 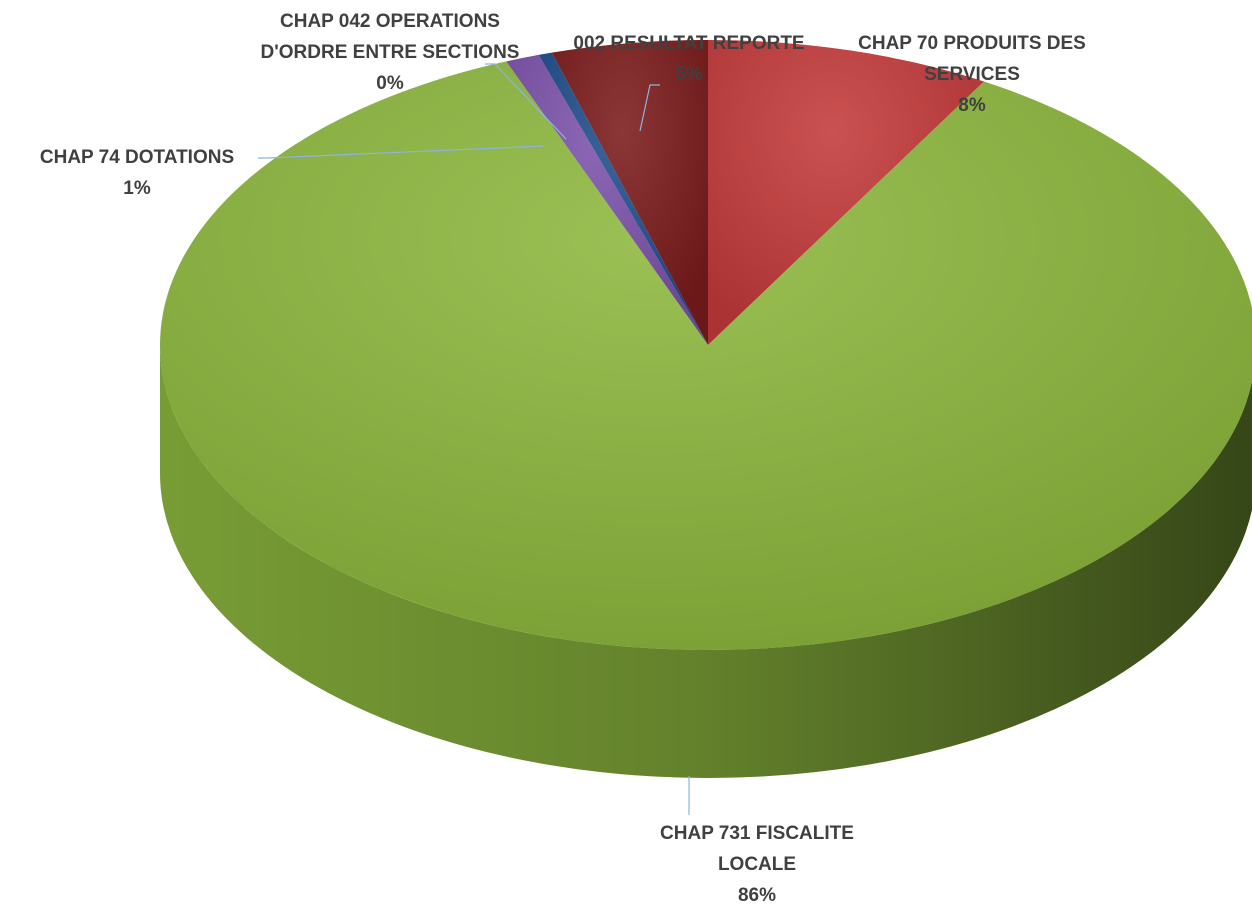 What do you see at coordinates (137, 157) in the screenshot?
I see `label-name: CHAP 74 DOTATIONS` at bounding box center [137, 157].